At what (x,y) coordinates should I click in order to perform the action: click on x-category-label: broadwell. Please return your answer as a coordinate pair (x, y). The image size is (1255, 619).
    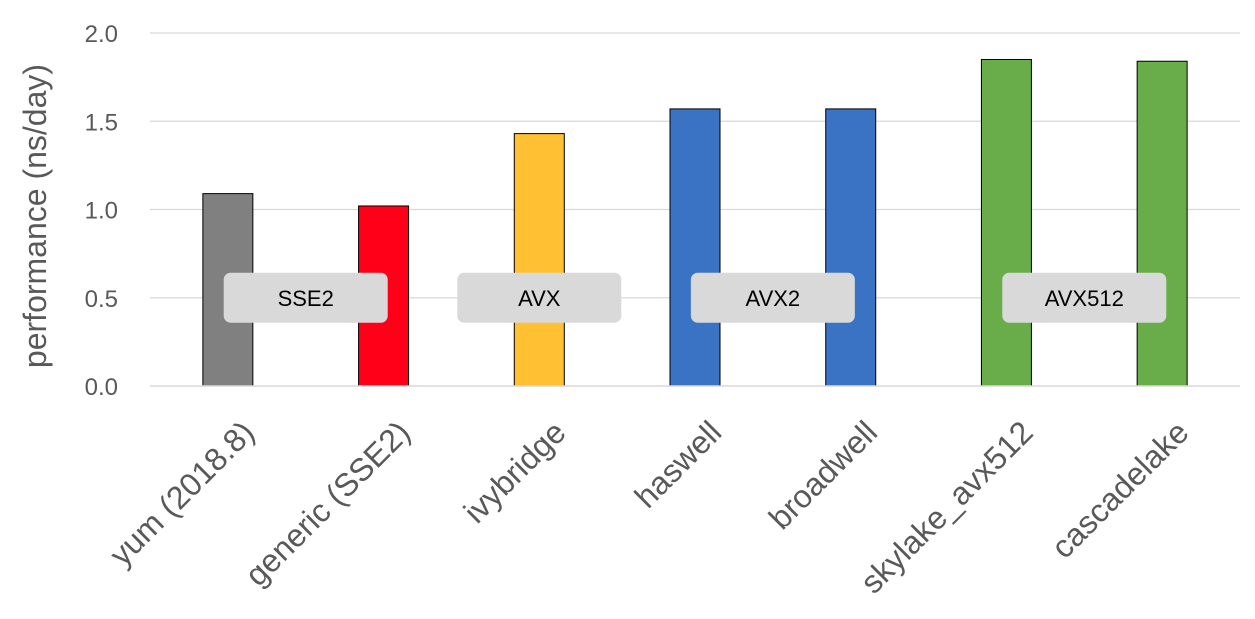
    Looking at the image, I should click on (823, 475).